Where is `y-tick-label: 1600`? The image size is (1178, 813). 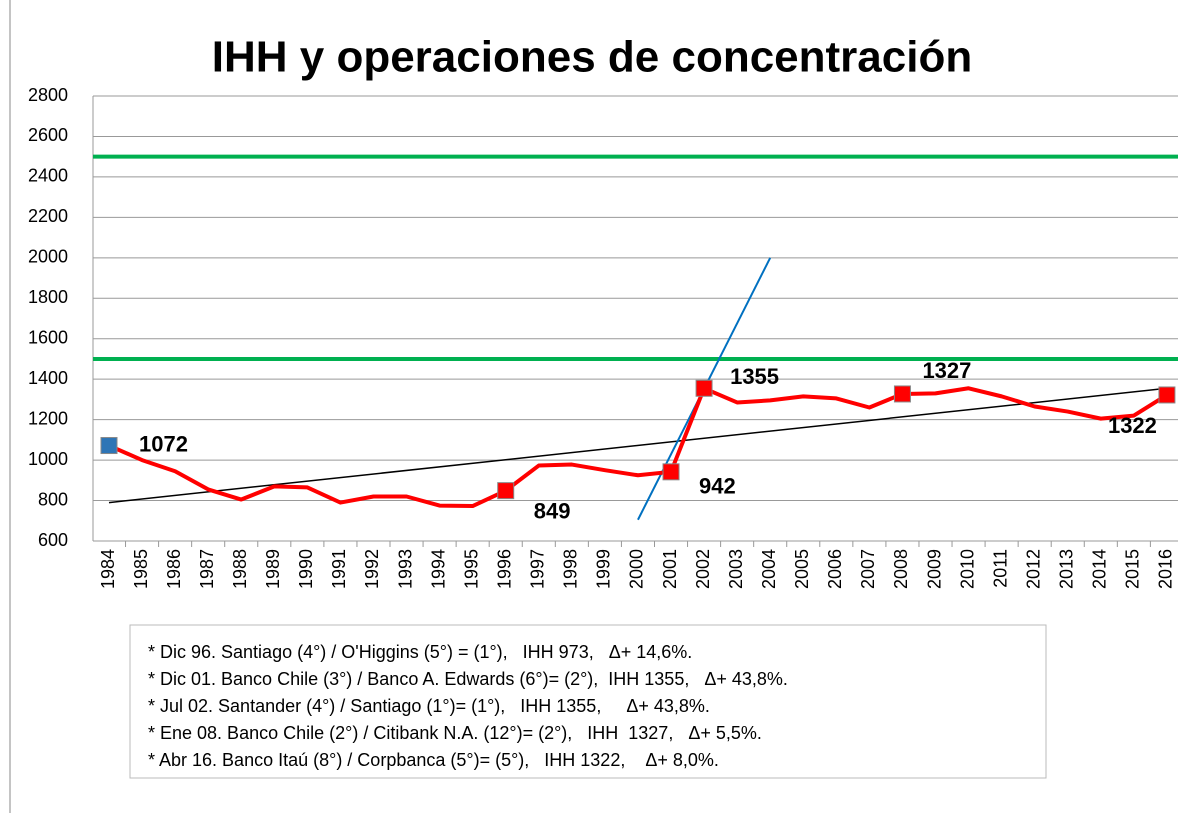 y-tick-label: 1600 is located at coordinates (48, 337).